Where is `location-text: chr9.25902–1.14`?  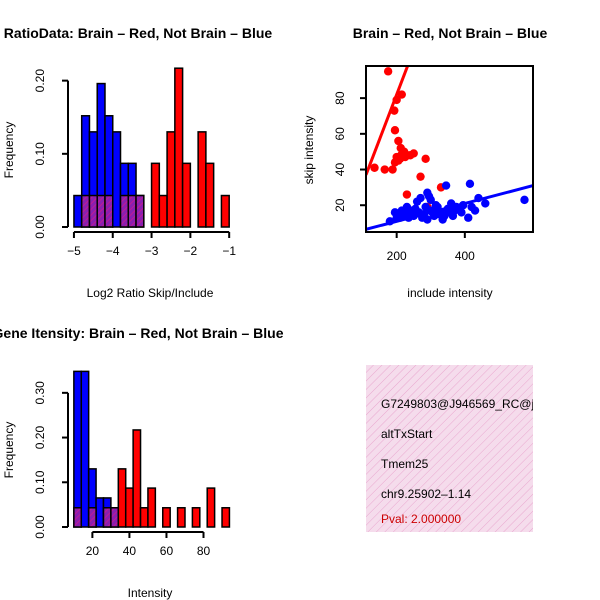
location-text: chr9.25902–1.14 is located at coordinates (426, 494).